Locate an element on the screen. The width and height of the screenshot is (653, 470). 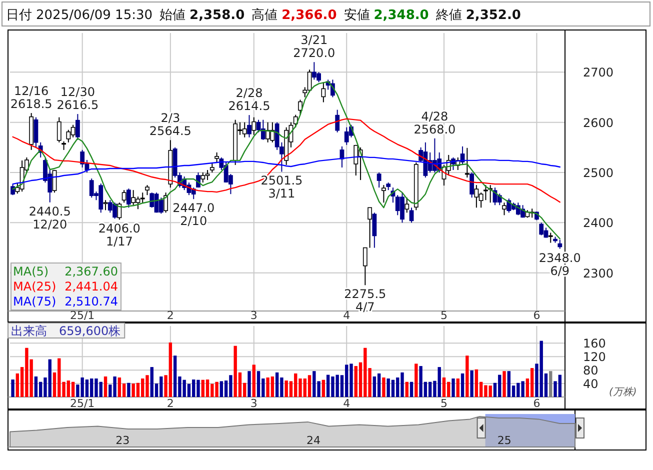
annotation: 2406.0 1/17 is located at coordinates (119, 235).